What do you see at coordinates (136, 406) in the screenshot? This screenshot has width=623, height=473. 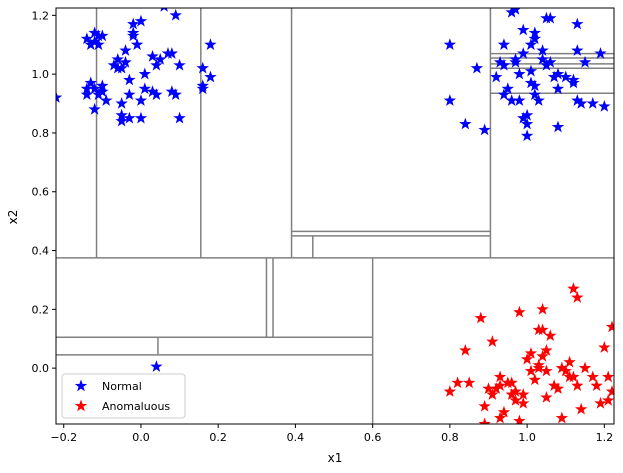 I see `legend-label: Anomaluous` at bounding box center [136, 406].